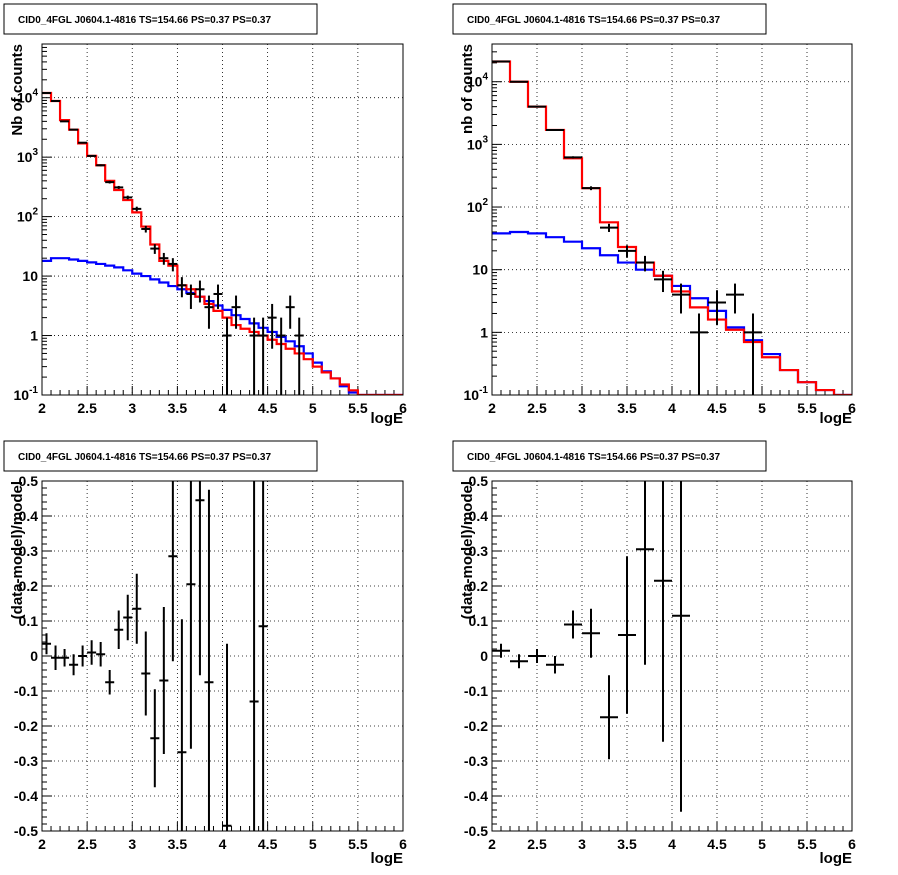  What do you see at coordinates (467, 89) in the screenshot?
I see `y-axis-title: nb of counts` at bounding box center [467, 89].